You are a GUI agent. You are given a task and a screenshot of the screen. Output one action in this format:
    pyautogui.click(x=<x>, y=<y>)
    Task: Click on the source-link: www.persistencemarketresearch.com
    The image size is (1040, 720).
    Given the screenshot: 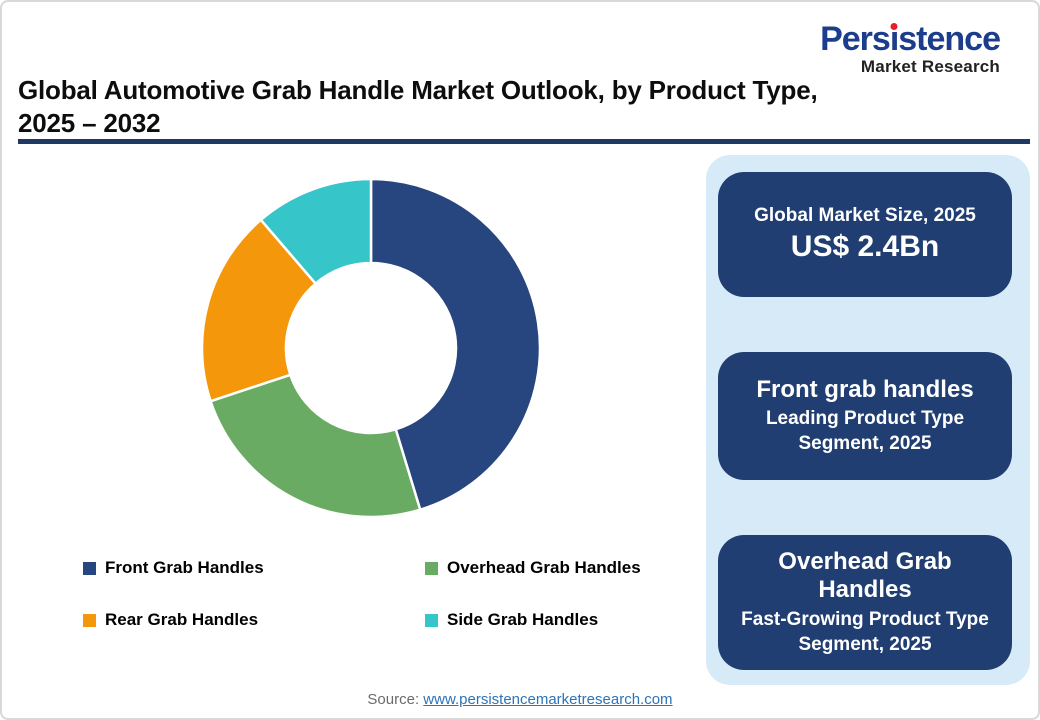 What is the action you would take?
    pyautogui.click(x=548, y=699)
    